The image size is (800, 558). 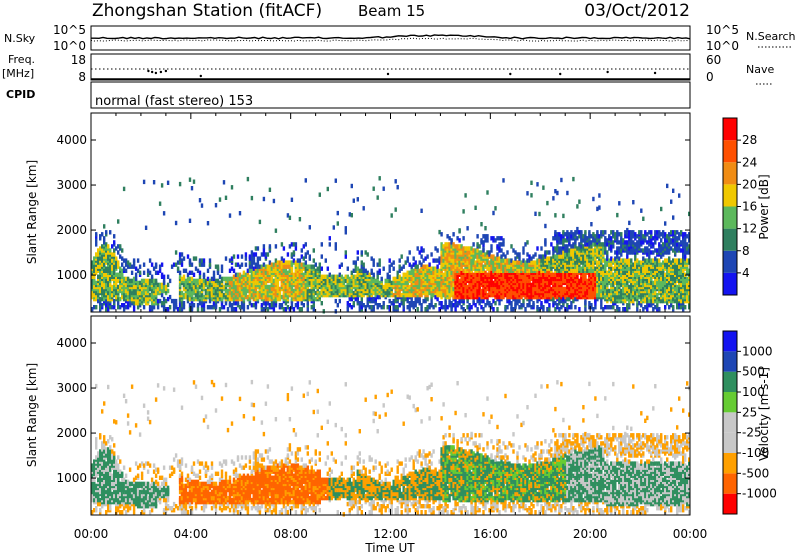 What do you see at coordinates (69, 30) in the screenshot?
I see `noise-left-tick-top: 10^5` at bounding box center [69, 30].